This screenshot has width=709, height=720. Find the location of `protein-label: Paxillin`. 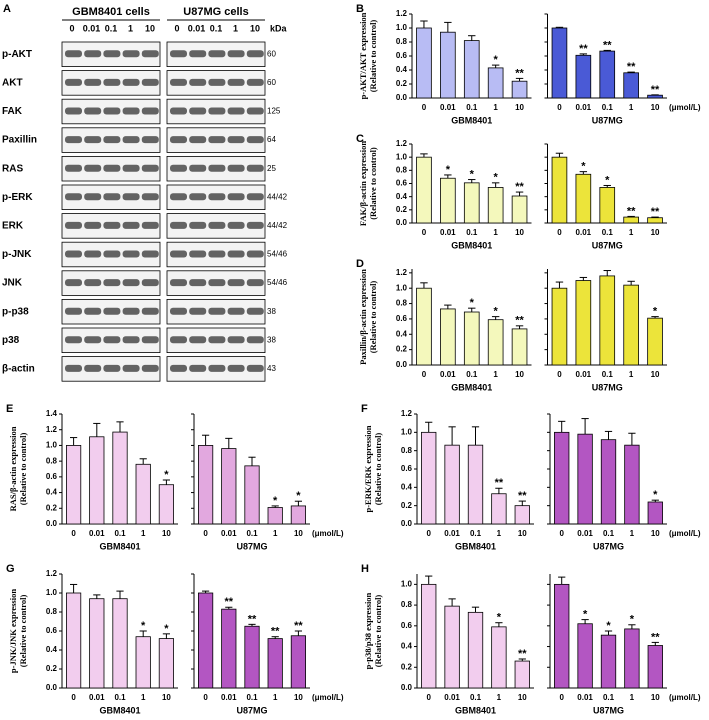

protein-label: Paxillin is located at coordinates (19, 140).